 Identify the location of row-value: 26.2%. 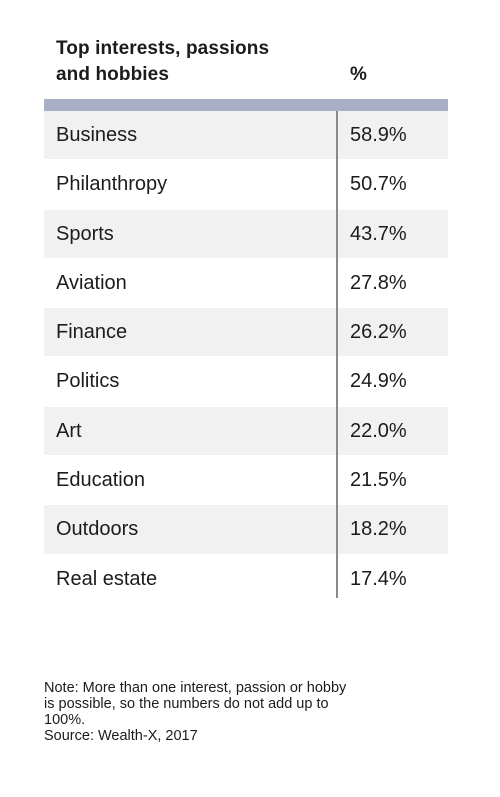
(378, 332).